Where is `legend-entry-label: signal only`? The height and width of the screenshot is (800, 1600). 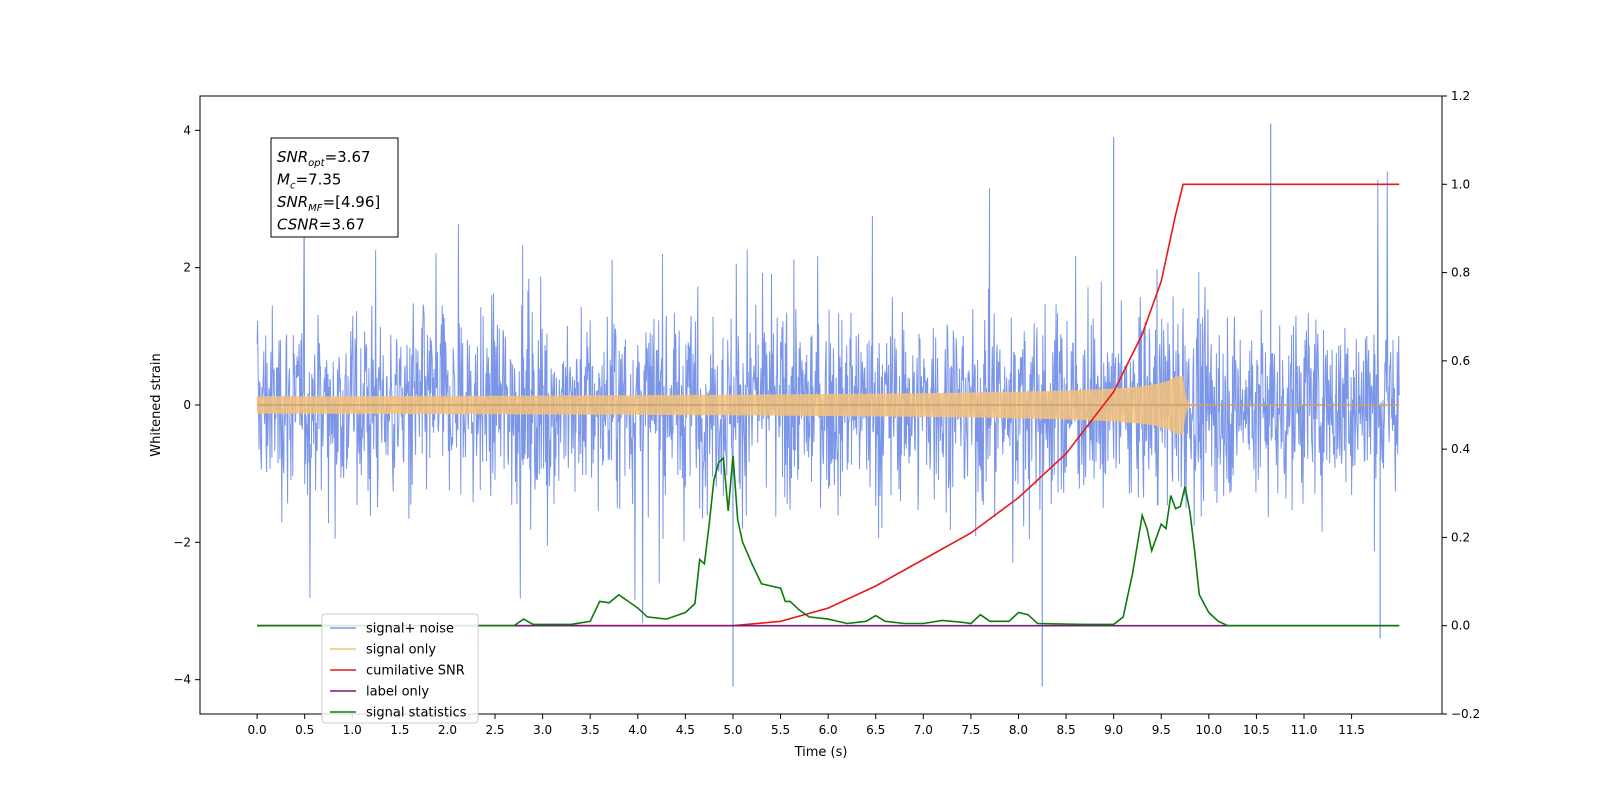 legend-entry-label: signal only is located at coordinates (401, 650).